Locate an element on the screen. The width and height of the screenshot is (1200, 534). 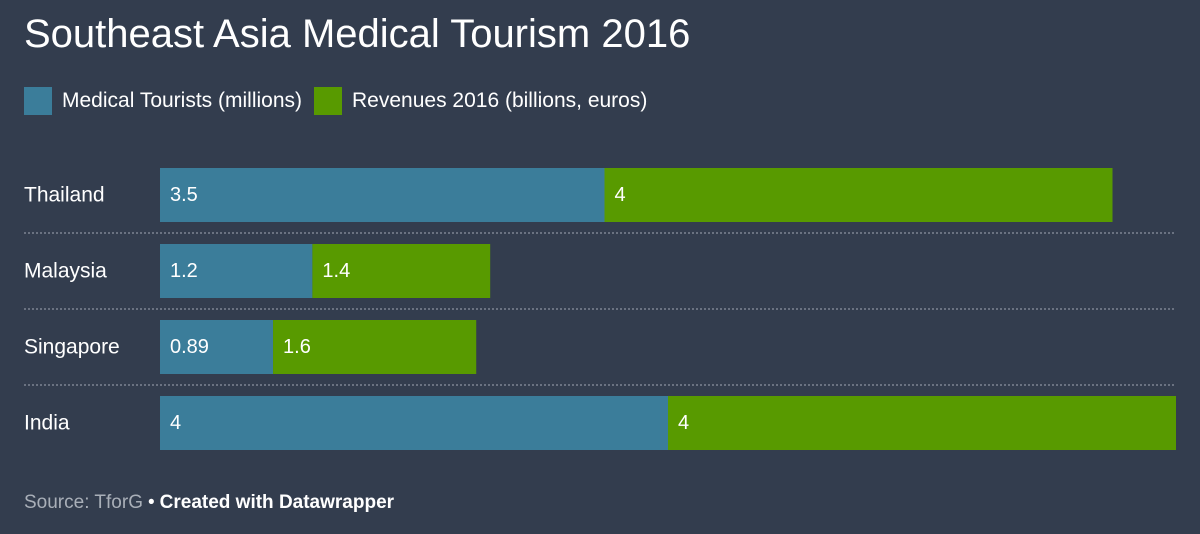
legend-item-revenues: Revenues 2016 (billions, euros) is located at coordinates (480, 101).